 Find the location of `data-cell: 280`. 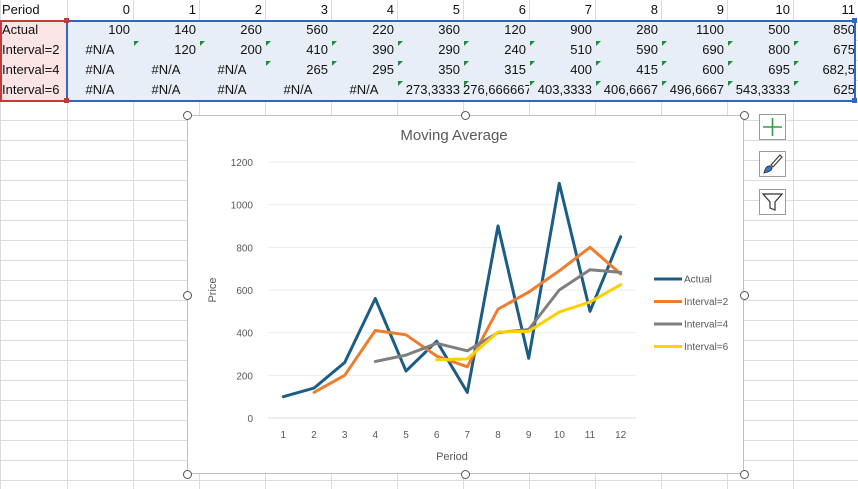

data-cell: 280 is located at coordinates (647, 29).